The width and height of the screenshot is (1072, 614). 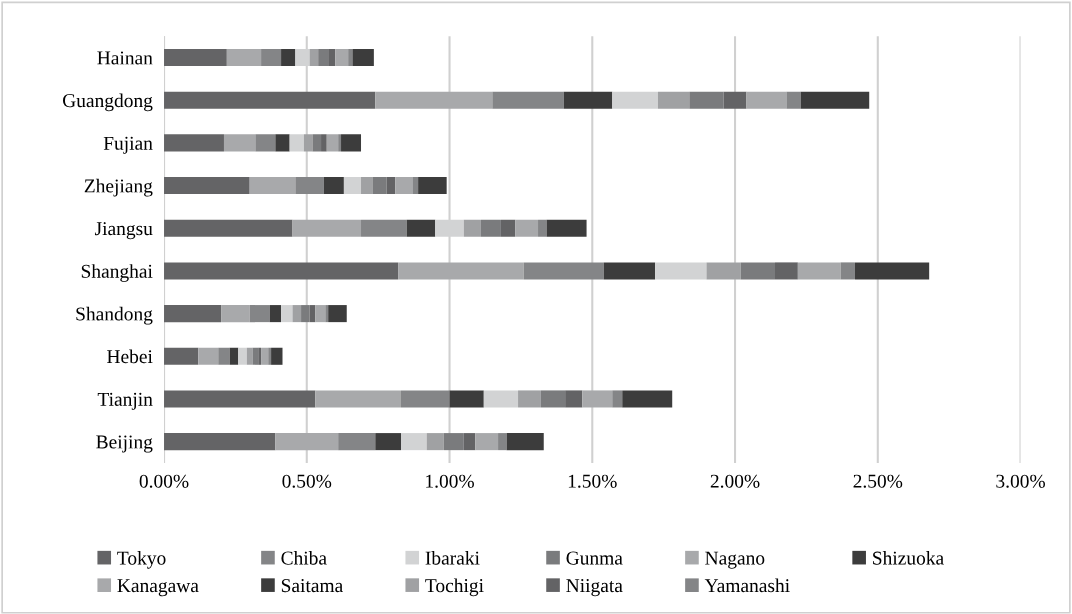 What do you see at coordinates (125, 401) in the screenshot?
I see `y-tick-label: Tianjin` at bounding box center [125, 401].